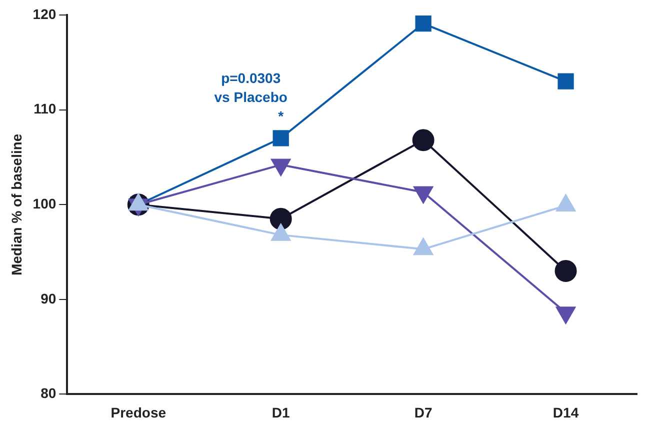 This screenshot has width=649, height=425. I want to click on y-tick-label: 90, so click(48, 298).